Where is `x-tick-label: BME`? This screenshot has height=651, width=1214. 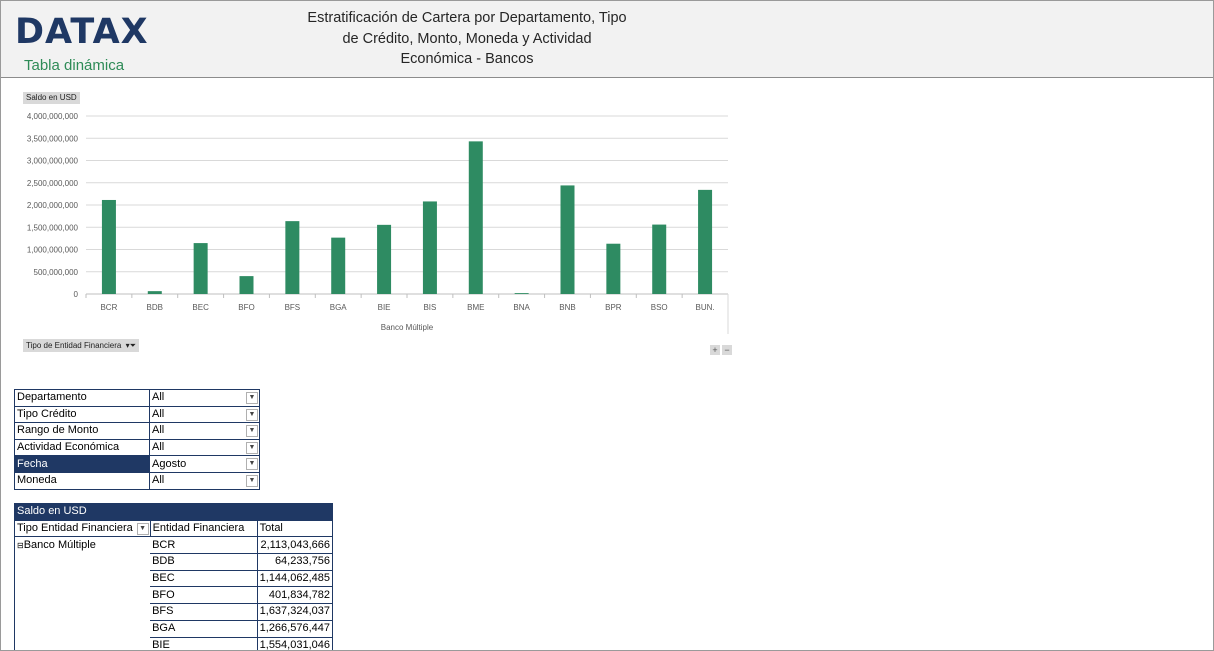
x-tick-label: BME is located at coordinates (475, 307).